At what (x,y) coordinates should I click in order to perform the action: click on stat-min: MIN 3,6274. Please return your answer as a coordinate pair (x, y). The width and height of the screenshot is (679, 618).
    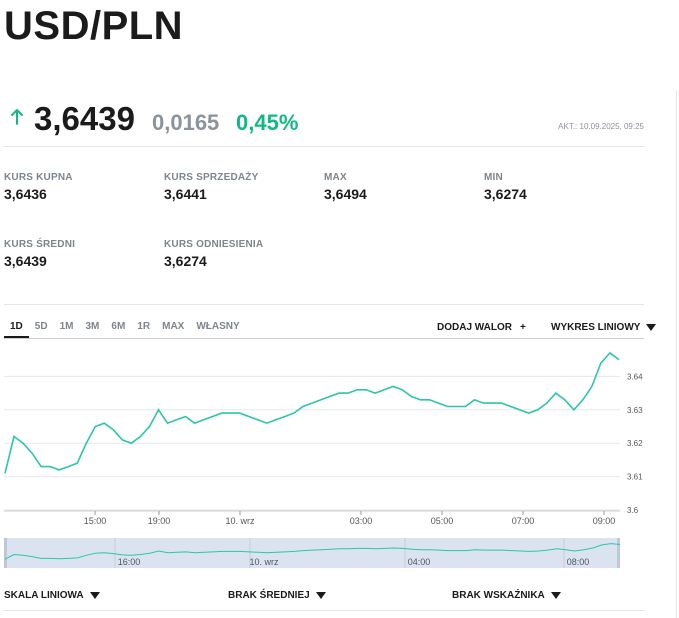
    Looking at the image, I should click on (505, 187).